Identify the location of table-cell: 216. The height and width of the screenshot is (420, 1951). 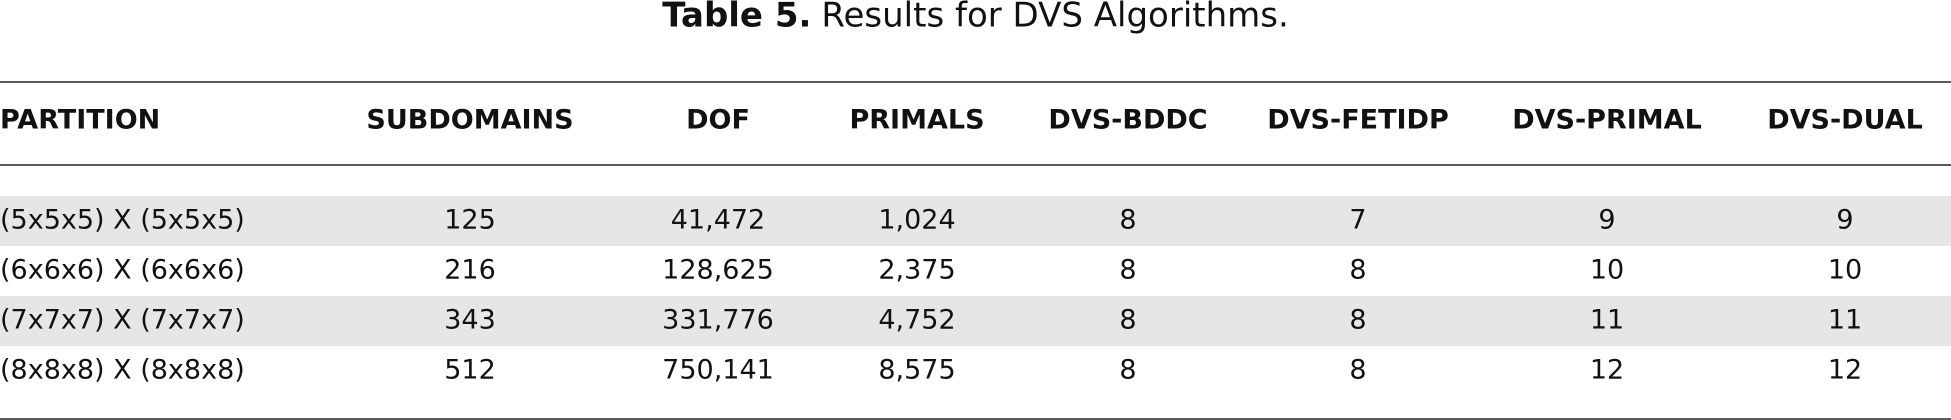
(470, 270).